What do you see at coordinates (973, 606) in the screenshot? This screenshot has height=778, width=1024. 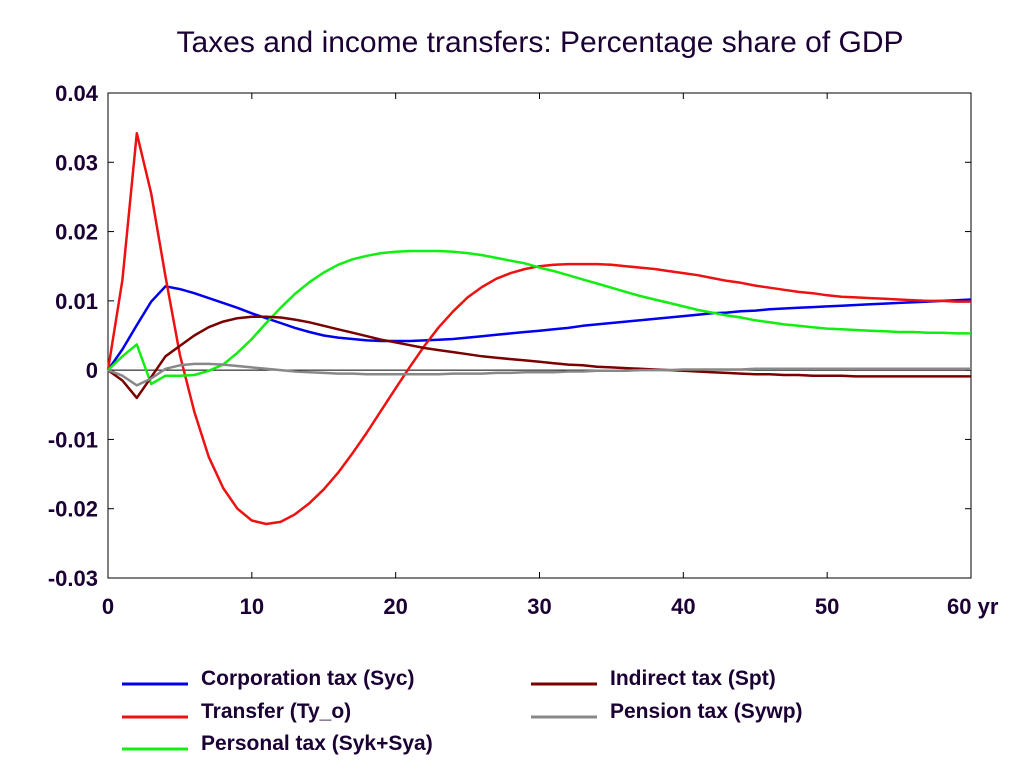 I see `x-tick-label: 60 yr` at bounding box center [973, 606].